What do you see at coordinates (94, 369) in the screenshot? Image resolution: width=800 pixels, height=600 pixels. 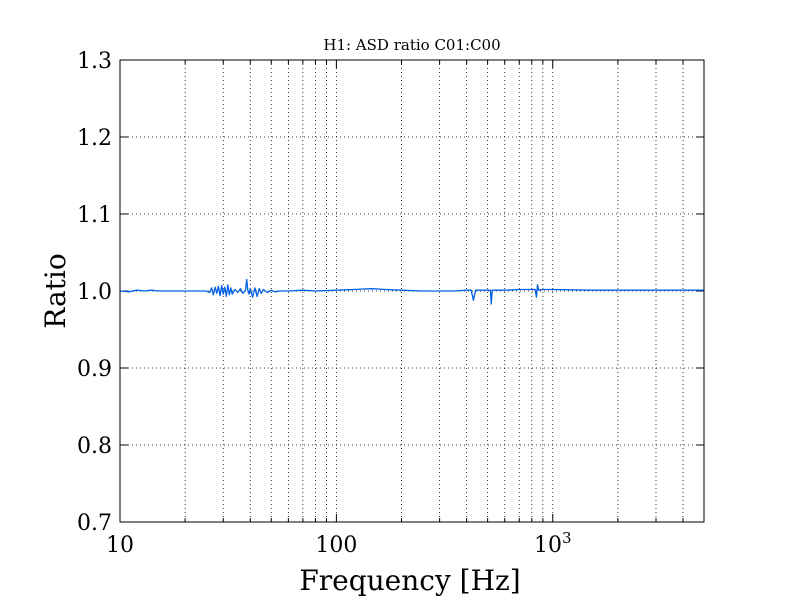 I see `y-tick-label: 0.9` at bounding box center [94, 369].